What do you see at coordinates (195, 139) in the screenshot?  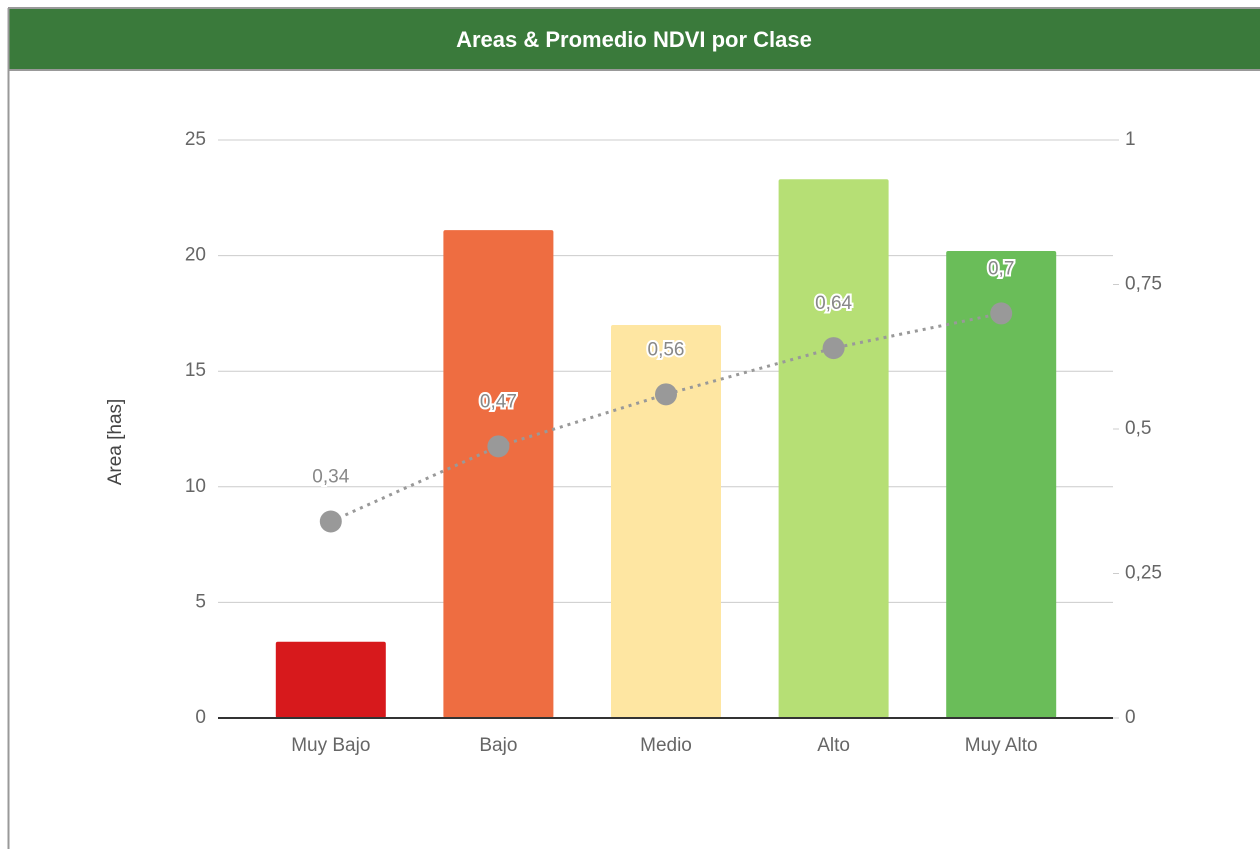 I see `y-tick-label: 25` at bounding box center [195, 139].